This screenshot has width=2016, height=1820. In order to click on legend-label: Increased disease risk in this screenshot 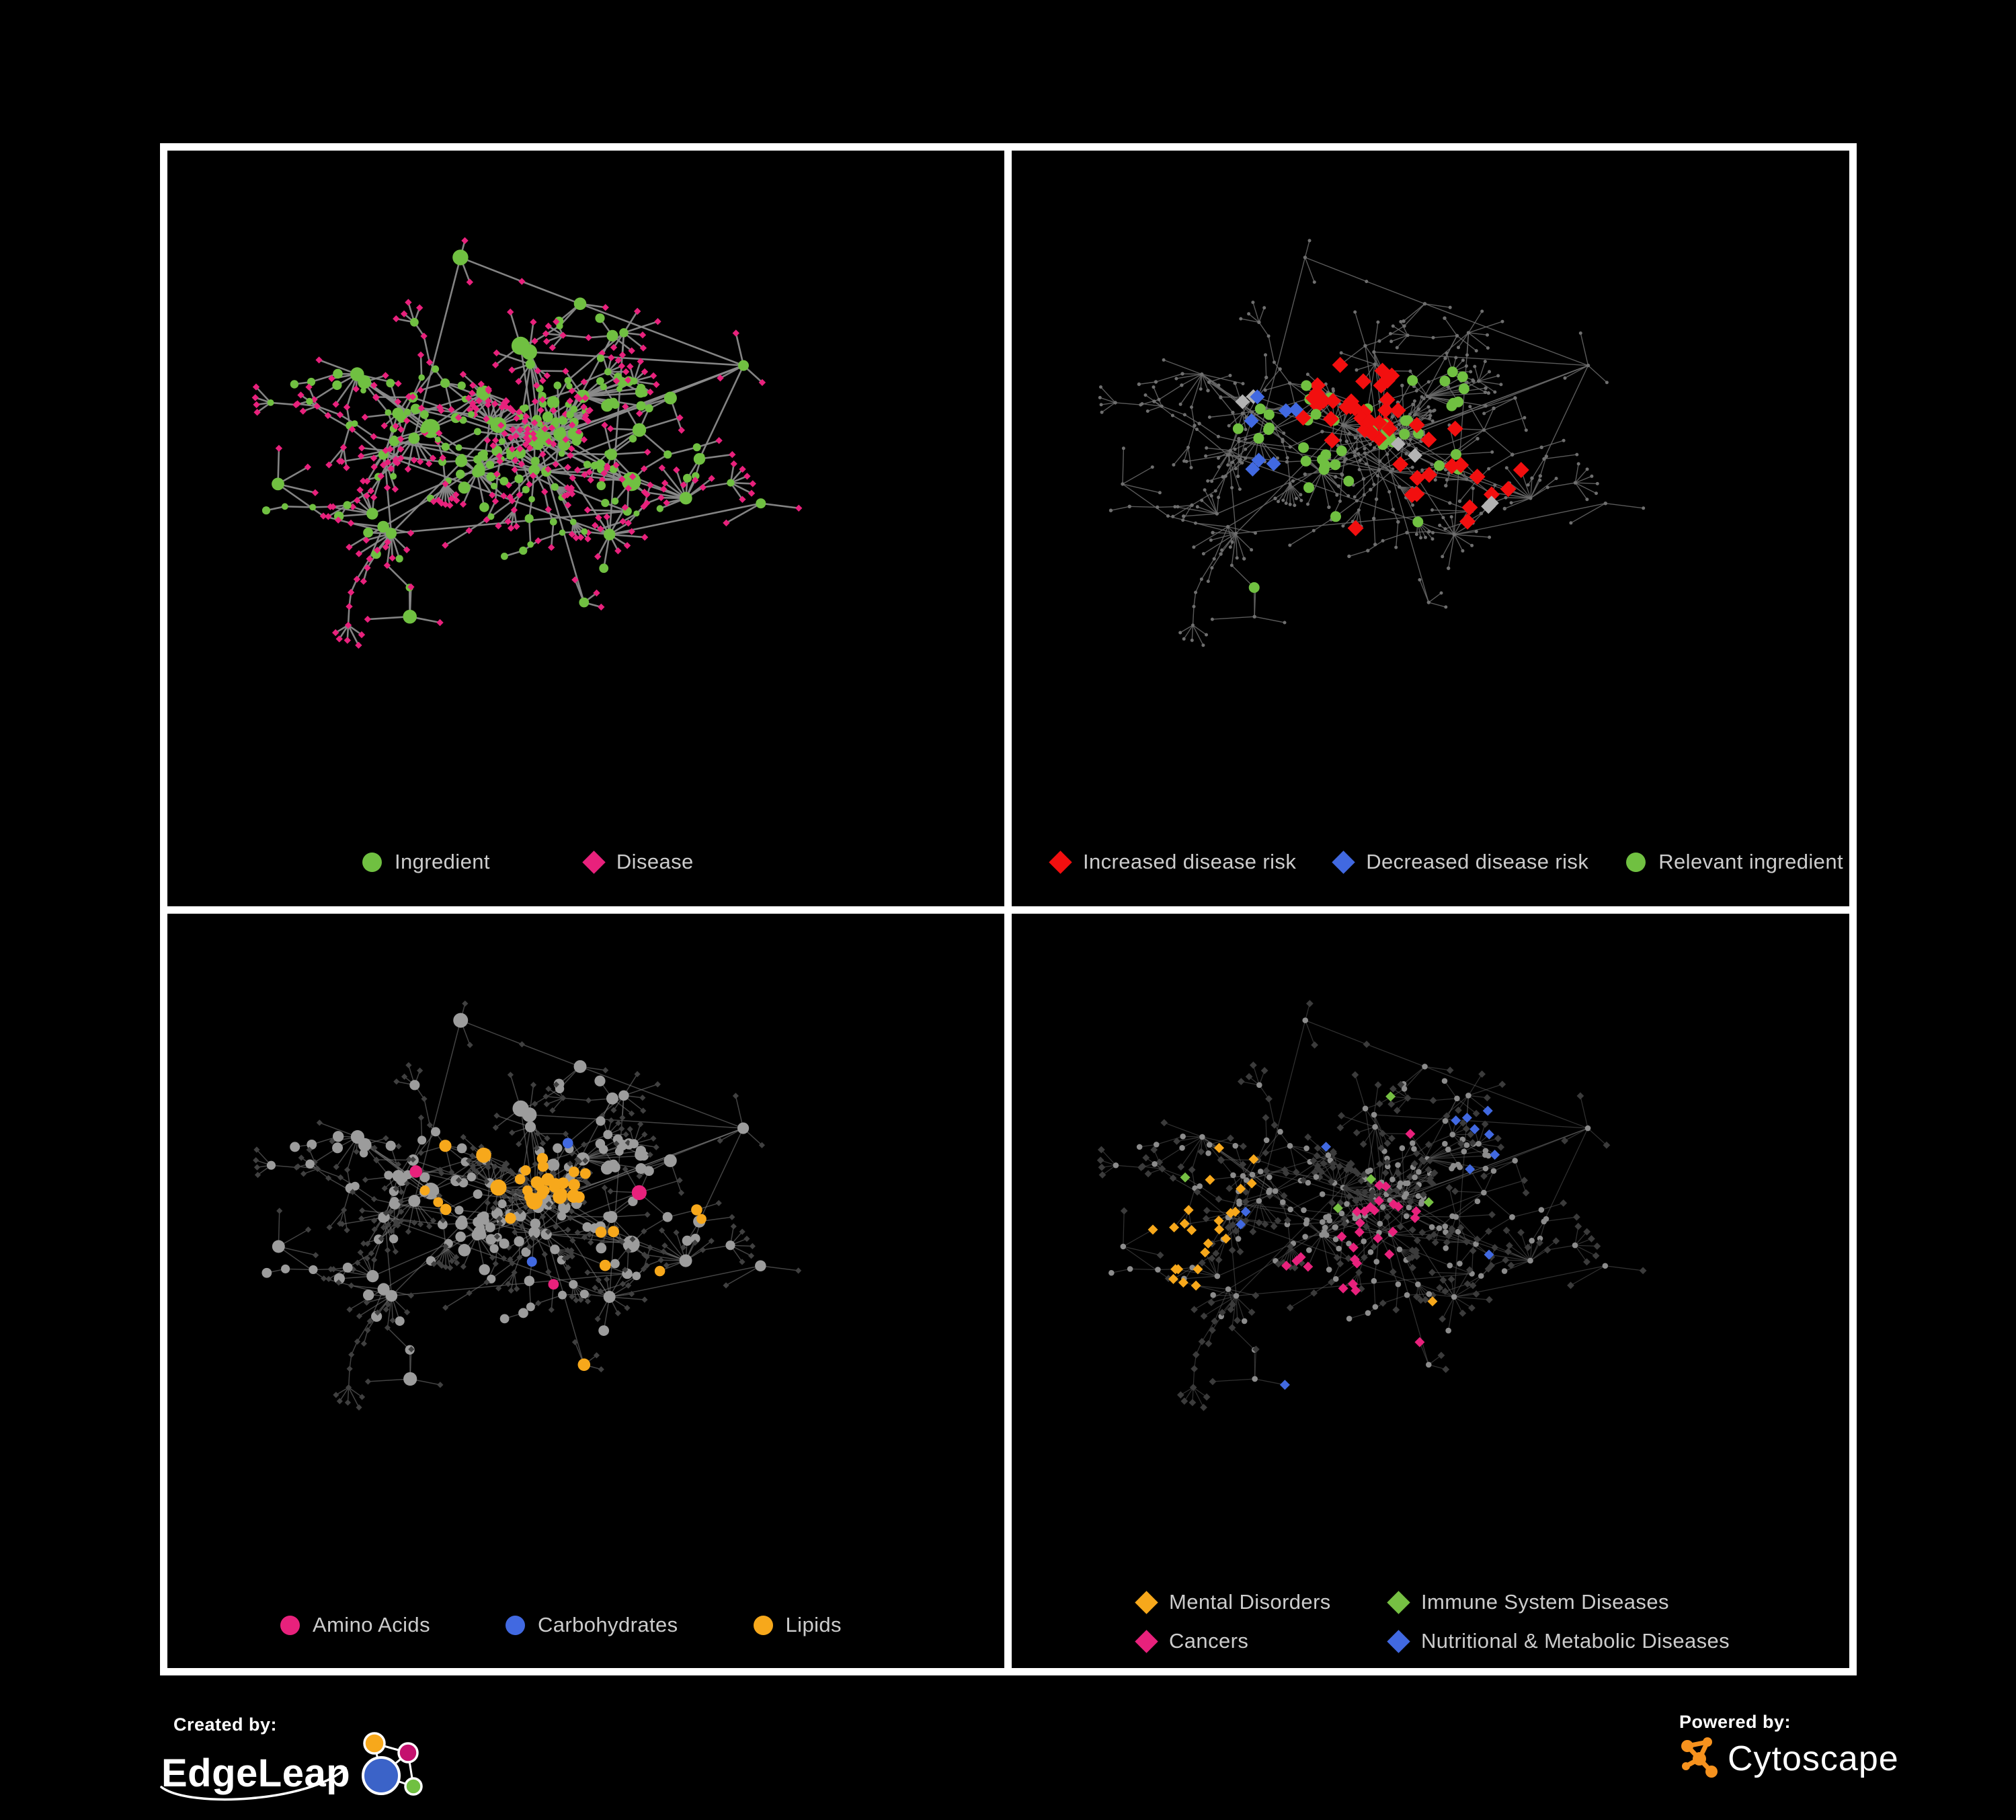, I will do `click(1190, 861)`.